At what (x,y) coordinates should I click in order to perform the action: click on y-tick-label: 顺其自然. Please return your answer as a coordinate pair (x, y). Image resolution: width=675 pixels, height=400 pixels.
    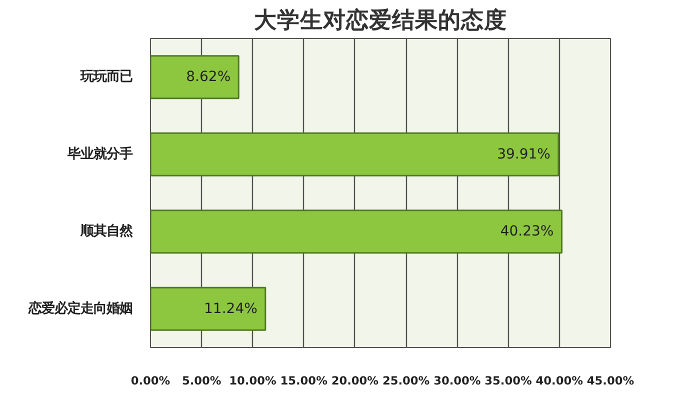
    Looking at the image, I should click on (107, 232).